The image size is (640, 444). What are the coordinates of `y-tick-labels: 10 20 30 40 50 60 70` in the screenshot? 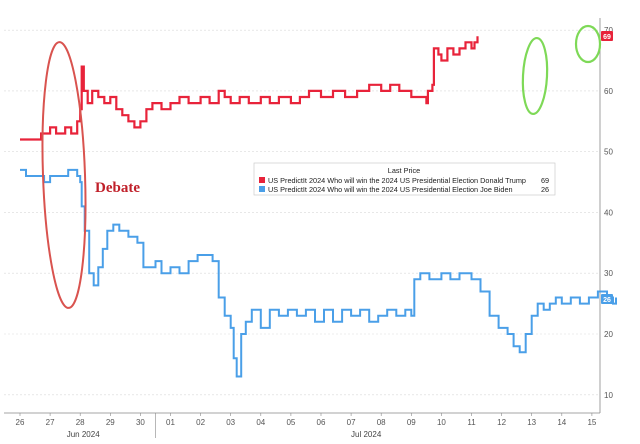 It's located at (608, 213).